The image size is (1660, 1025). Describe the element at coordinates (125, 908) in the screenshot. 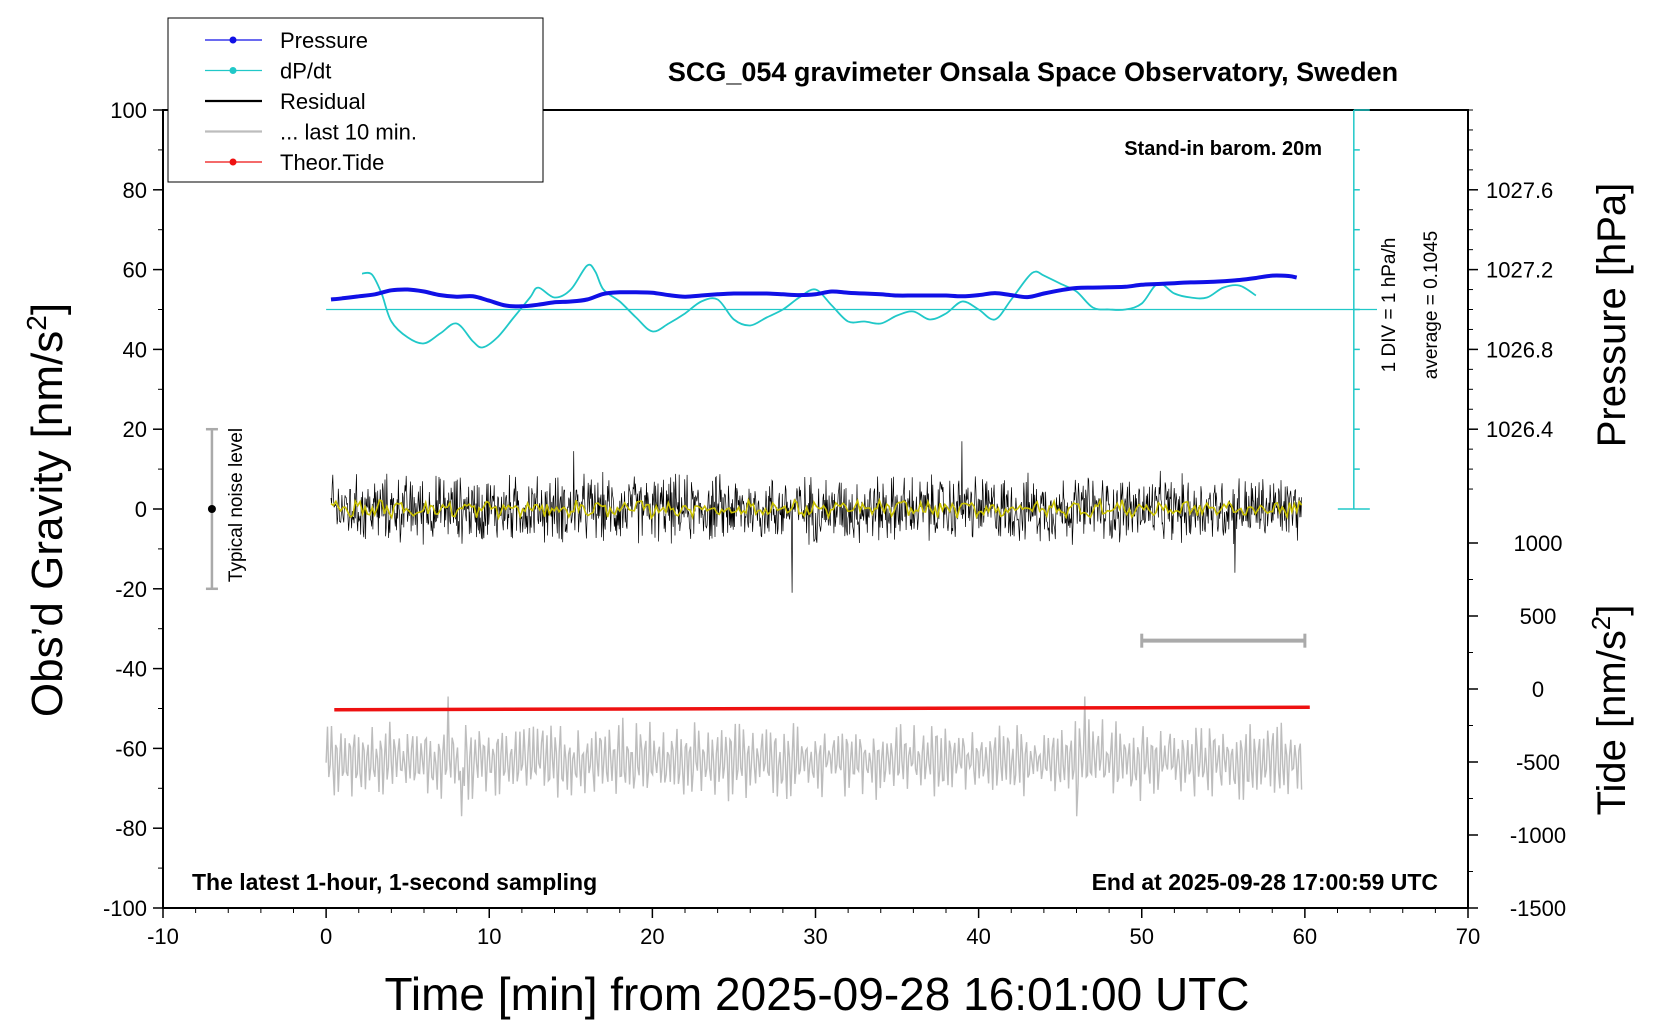

I see `y-tick-label: -100` at that location.